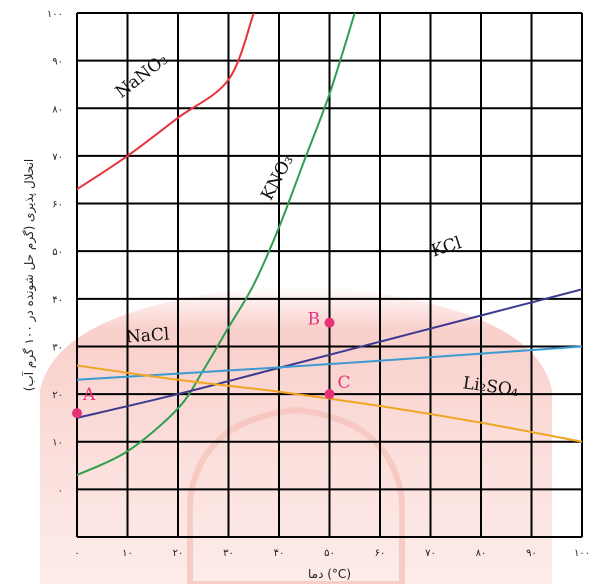 This screenshot has height=584, width=593. I want to click on data-points: A B C, so click(211, 364).